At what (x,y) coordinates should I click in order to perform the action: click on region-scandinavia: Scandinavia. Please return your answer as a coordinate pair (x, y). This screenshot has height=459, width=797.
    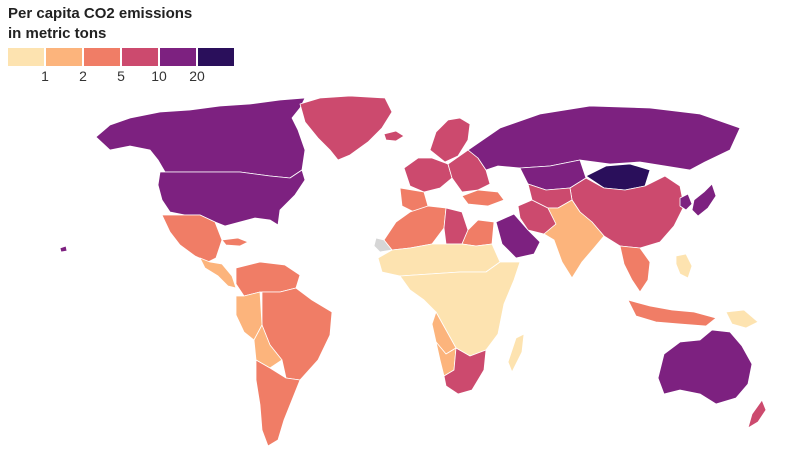
    Looking at the image, I should click on (450, 140).